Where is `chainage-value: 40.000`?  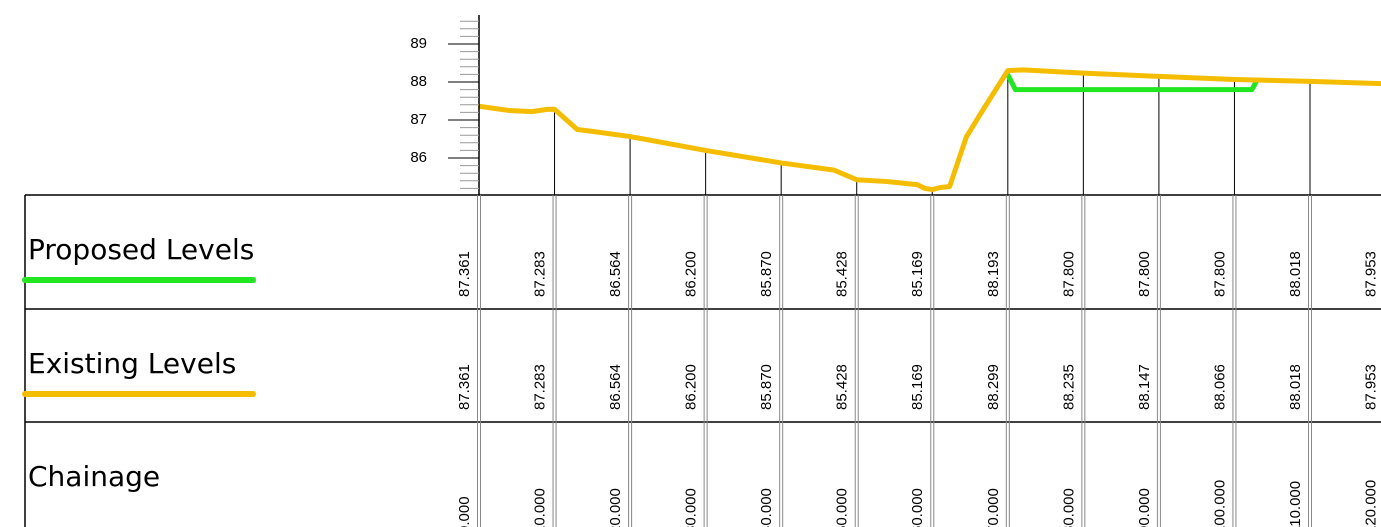
chainage-value: 40.000 is located at coordinates (766, 507).